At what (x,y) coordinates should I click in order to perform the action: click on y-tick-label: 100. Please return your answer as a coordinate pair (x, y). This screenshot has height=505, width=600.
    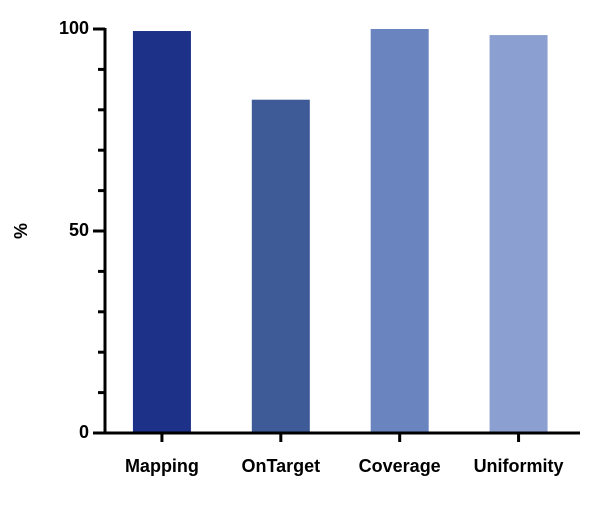
    Looking at the image, I should click on (74, 28).